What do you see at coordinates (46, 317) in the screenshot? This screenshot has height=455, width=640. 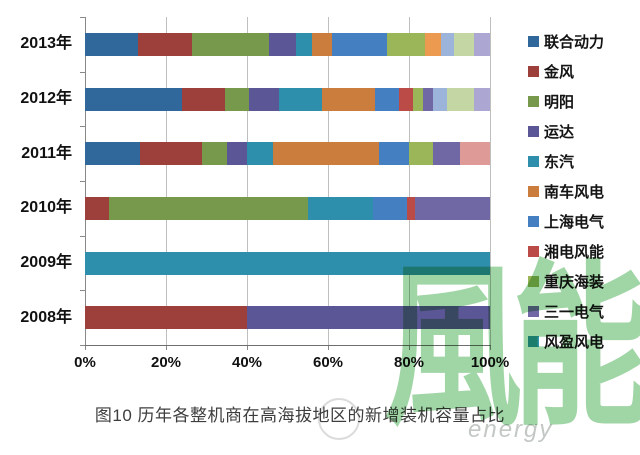 I see `y-axis-label: 2008年` at bounding box center [46, 317].